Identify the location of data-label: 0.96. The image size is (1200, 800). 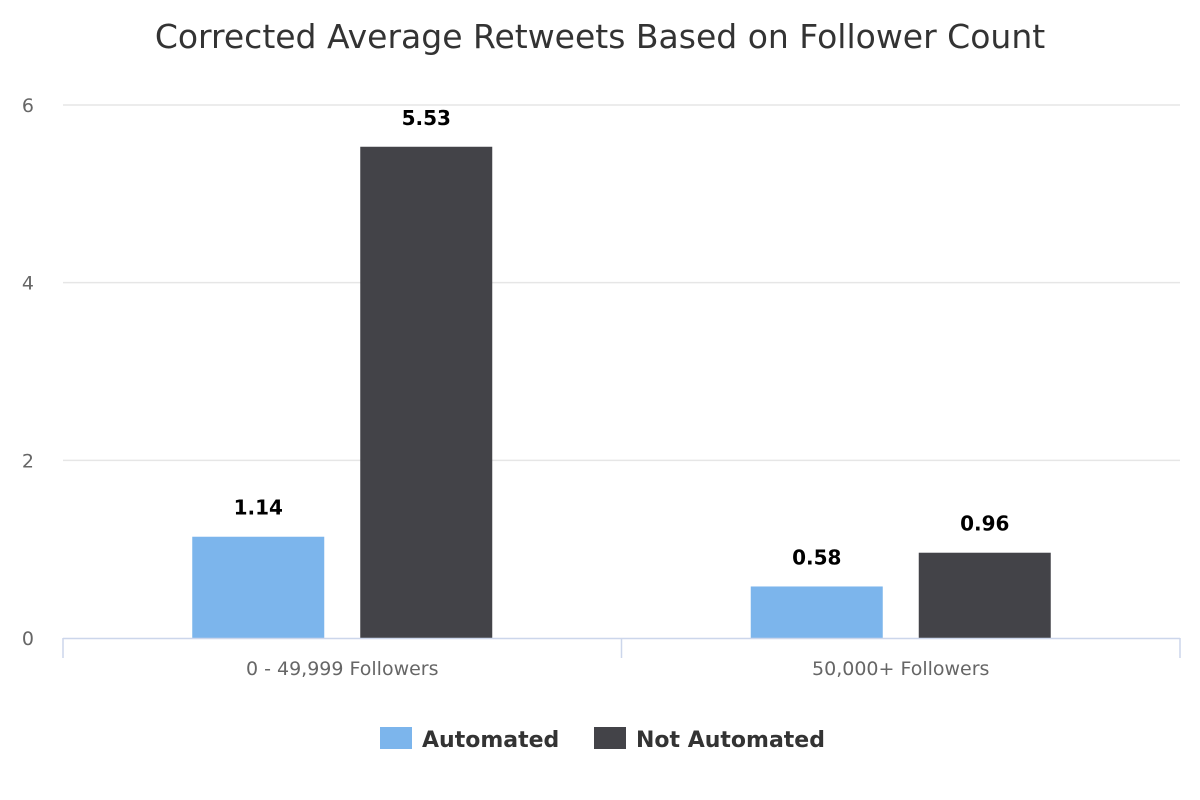
(984, 524).